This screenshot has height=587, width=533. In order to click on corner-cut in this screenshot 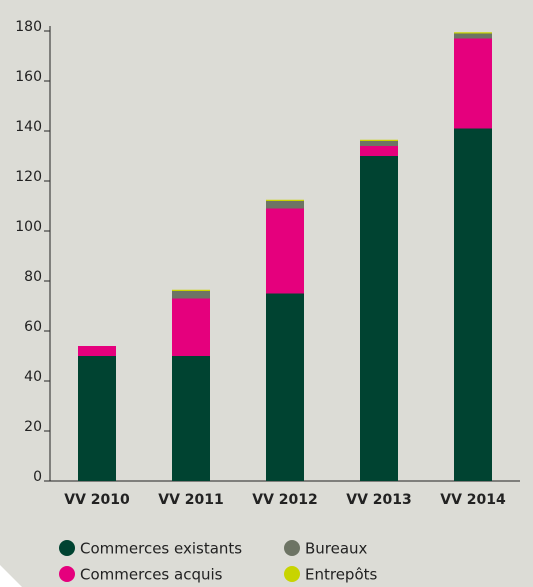, I will do `click(11, 576)`.